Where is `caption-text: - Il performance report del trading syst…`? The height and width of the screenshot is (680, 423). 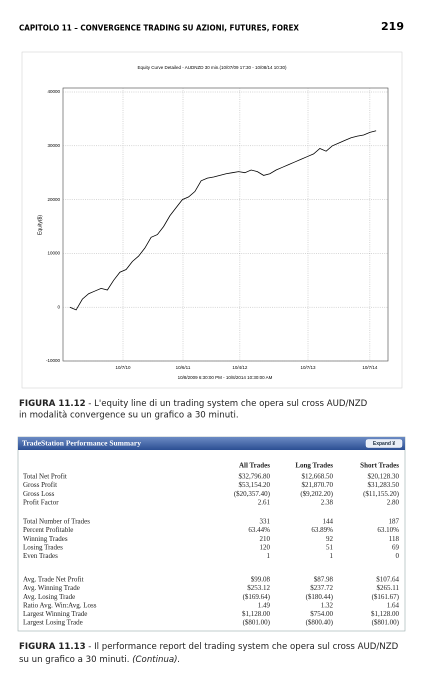 caption-text: - Il performance report del trading syst… is located at coordinates (242, 647).